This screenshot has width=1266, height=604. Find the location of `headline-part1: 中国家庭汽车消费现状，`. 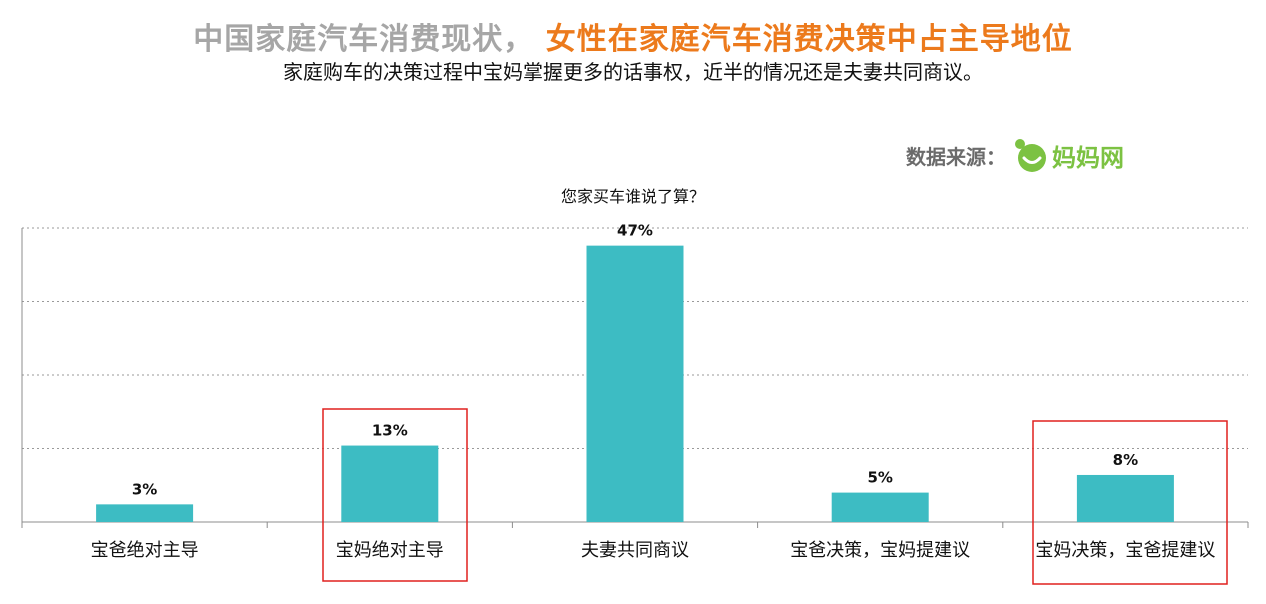

headline-part1: 中国家庭汽车消费现状， is located at coordinates (364, 39).